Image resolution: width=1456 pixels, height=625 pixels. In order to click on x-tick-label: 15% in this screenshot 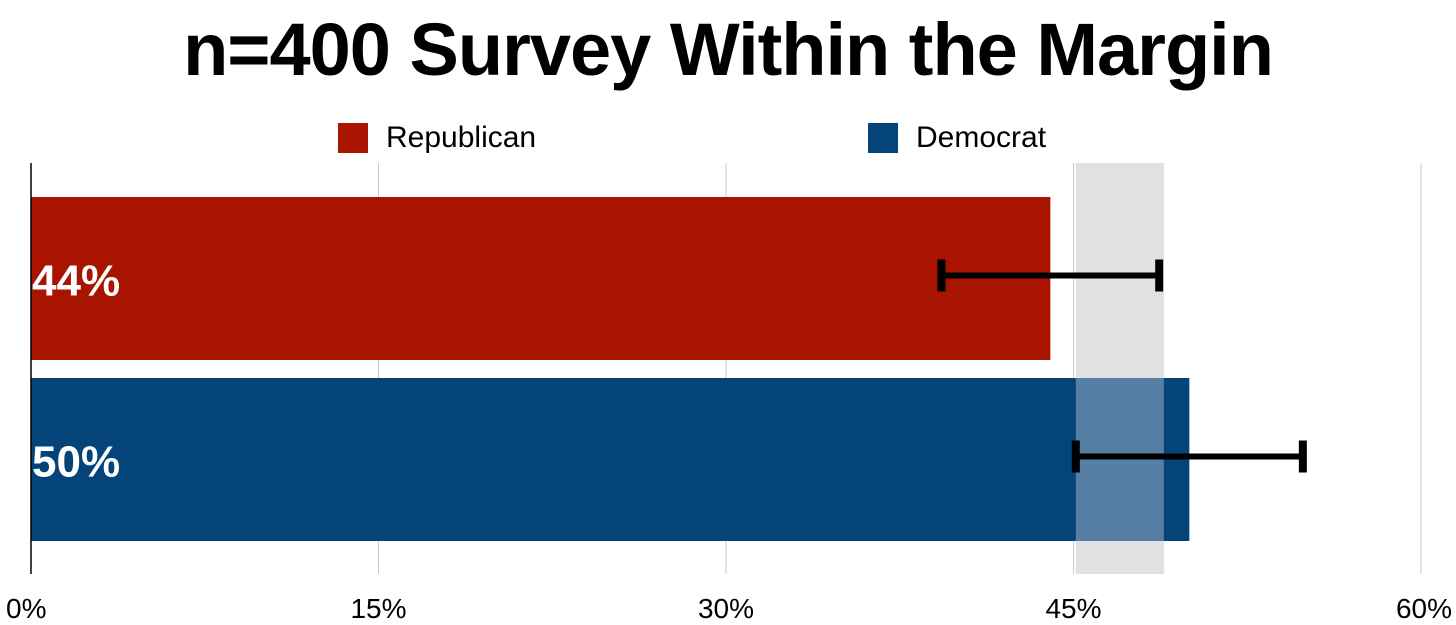, I will do `click(378, 608)`.